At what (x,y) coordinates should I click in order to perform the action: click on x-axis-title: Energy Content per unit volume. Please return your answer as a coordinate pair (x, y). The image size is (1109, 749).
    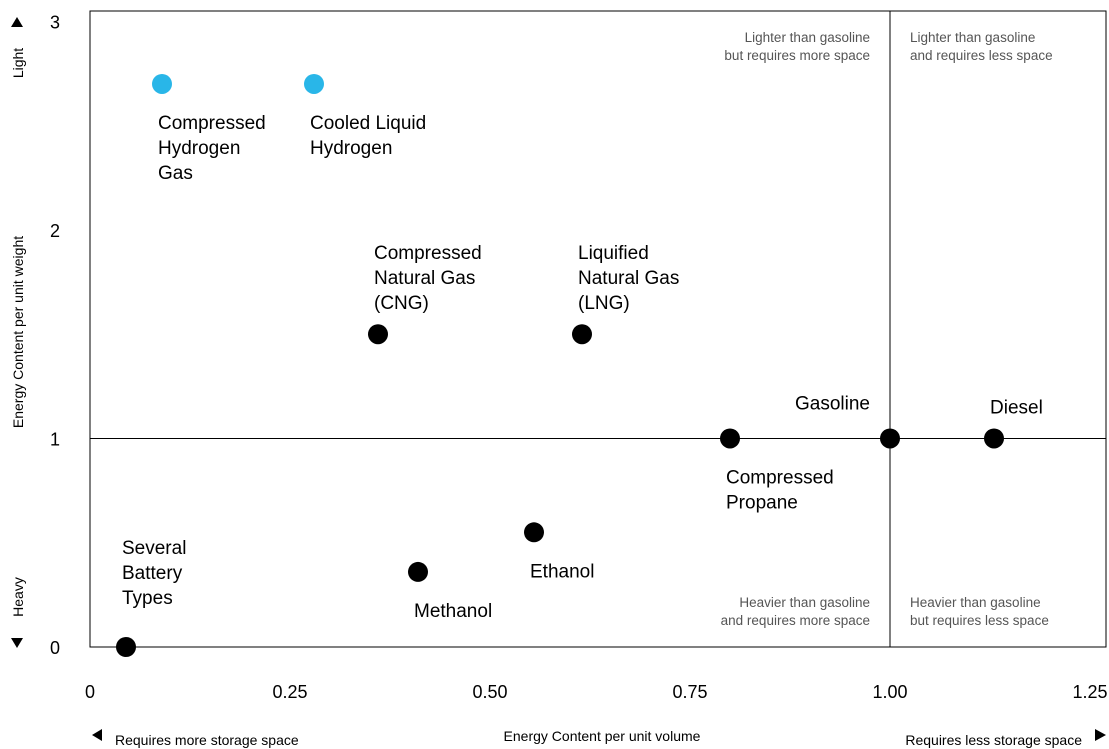
    Looking at the image, I should click on (602, 736).